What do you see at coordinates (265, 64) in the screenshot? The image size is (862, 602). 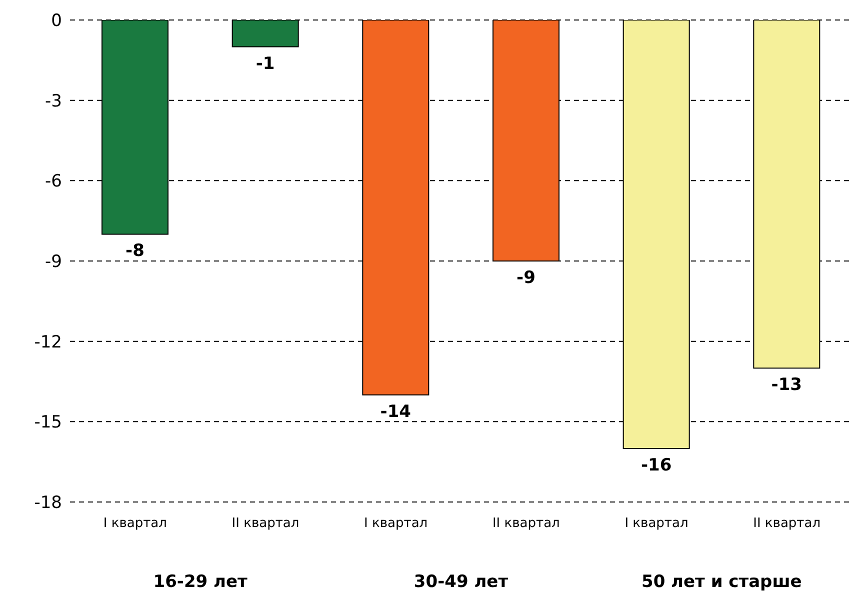 I see `data-label: -1` at bounding box center [265, 64].